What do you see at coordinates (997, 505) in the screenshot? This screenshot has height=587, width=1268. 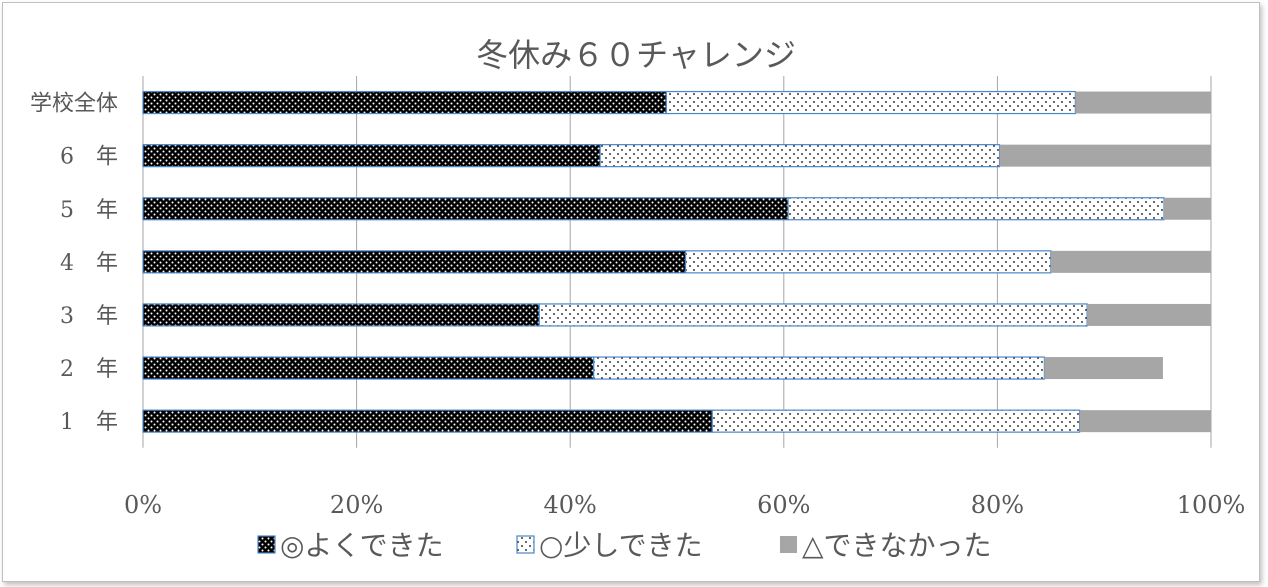 I see `x-tick-label: 80%` at bounding box center [997, 505].